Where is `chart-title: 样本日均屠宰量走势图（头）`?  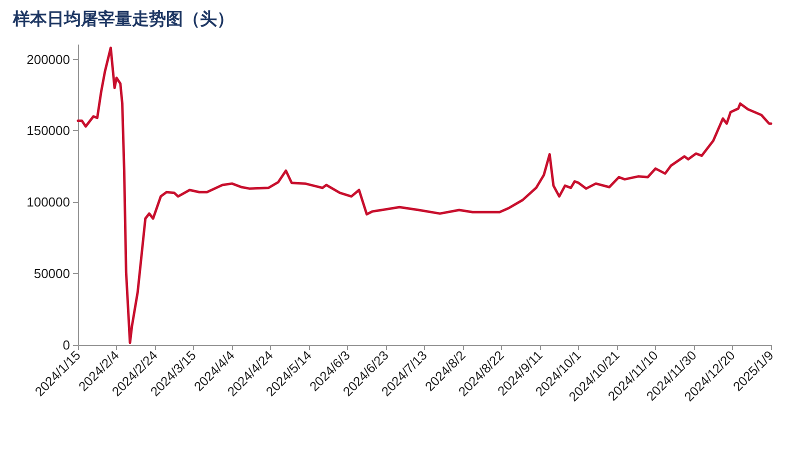
chart-title: 样本日均屠宰量走势图（头） is located at coordinates (123, 20).